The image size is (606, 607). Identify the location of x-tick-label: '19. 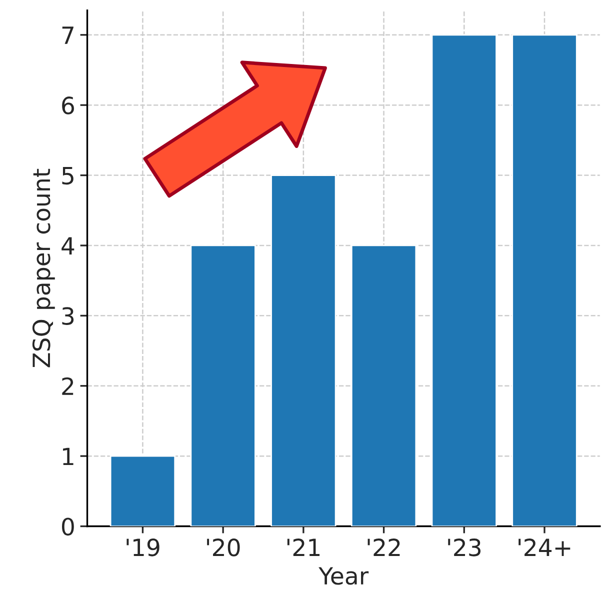
(143, 547).